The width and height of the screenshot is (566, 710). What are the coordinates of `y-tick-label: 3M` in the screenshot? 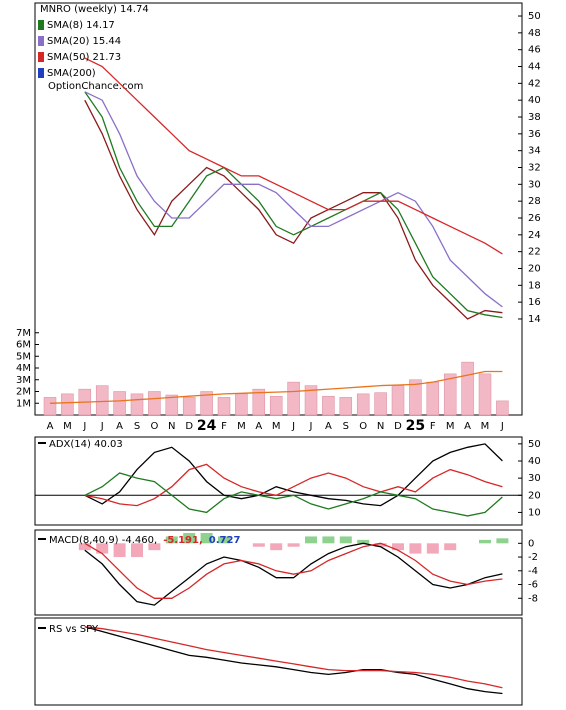 It's located at (23, 380).